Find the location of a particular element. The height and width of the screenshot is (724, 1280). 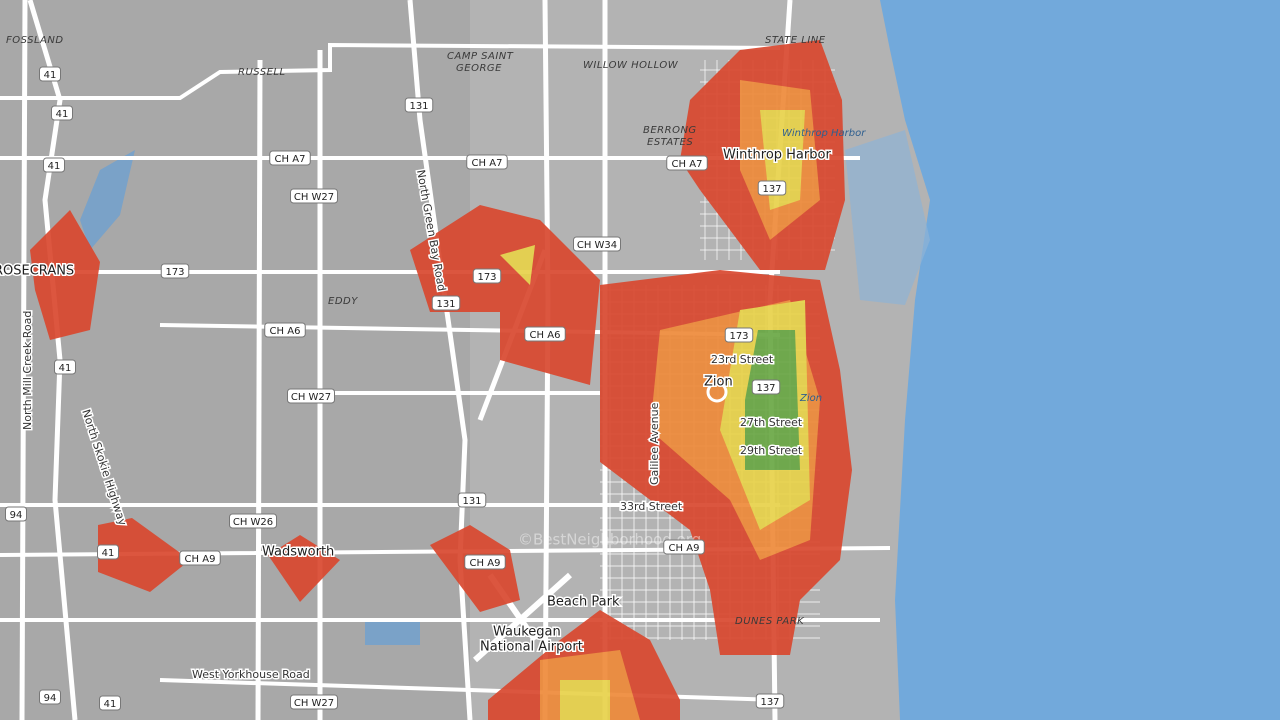

road-label: North Mill Creek Road is located at coordinates (27, 370).